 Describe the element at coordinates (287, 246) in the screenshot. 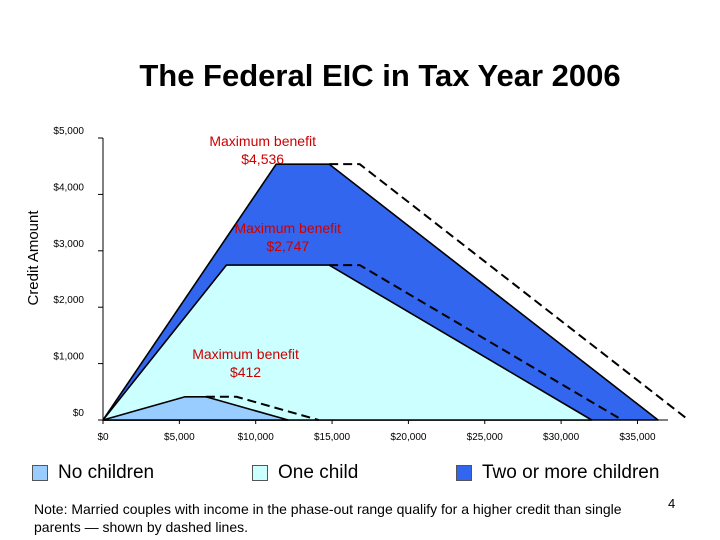

I see `annotation-value: $2,747` at that location.